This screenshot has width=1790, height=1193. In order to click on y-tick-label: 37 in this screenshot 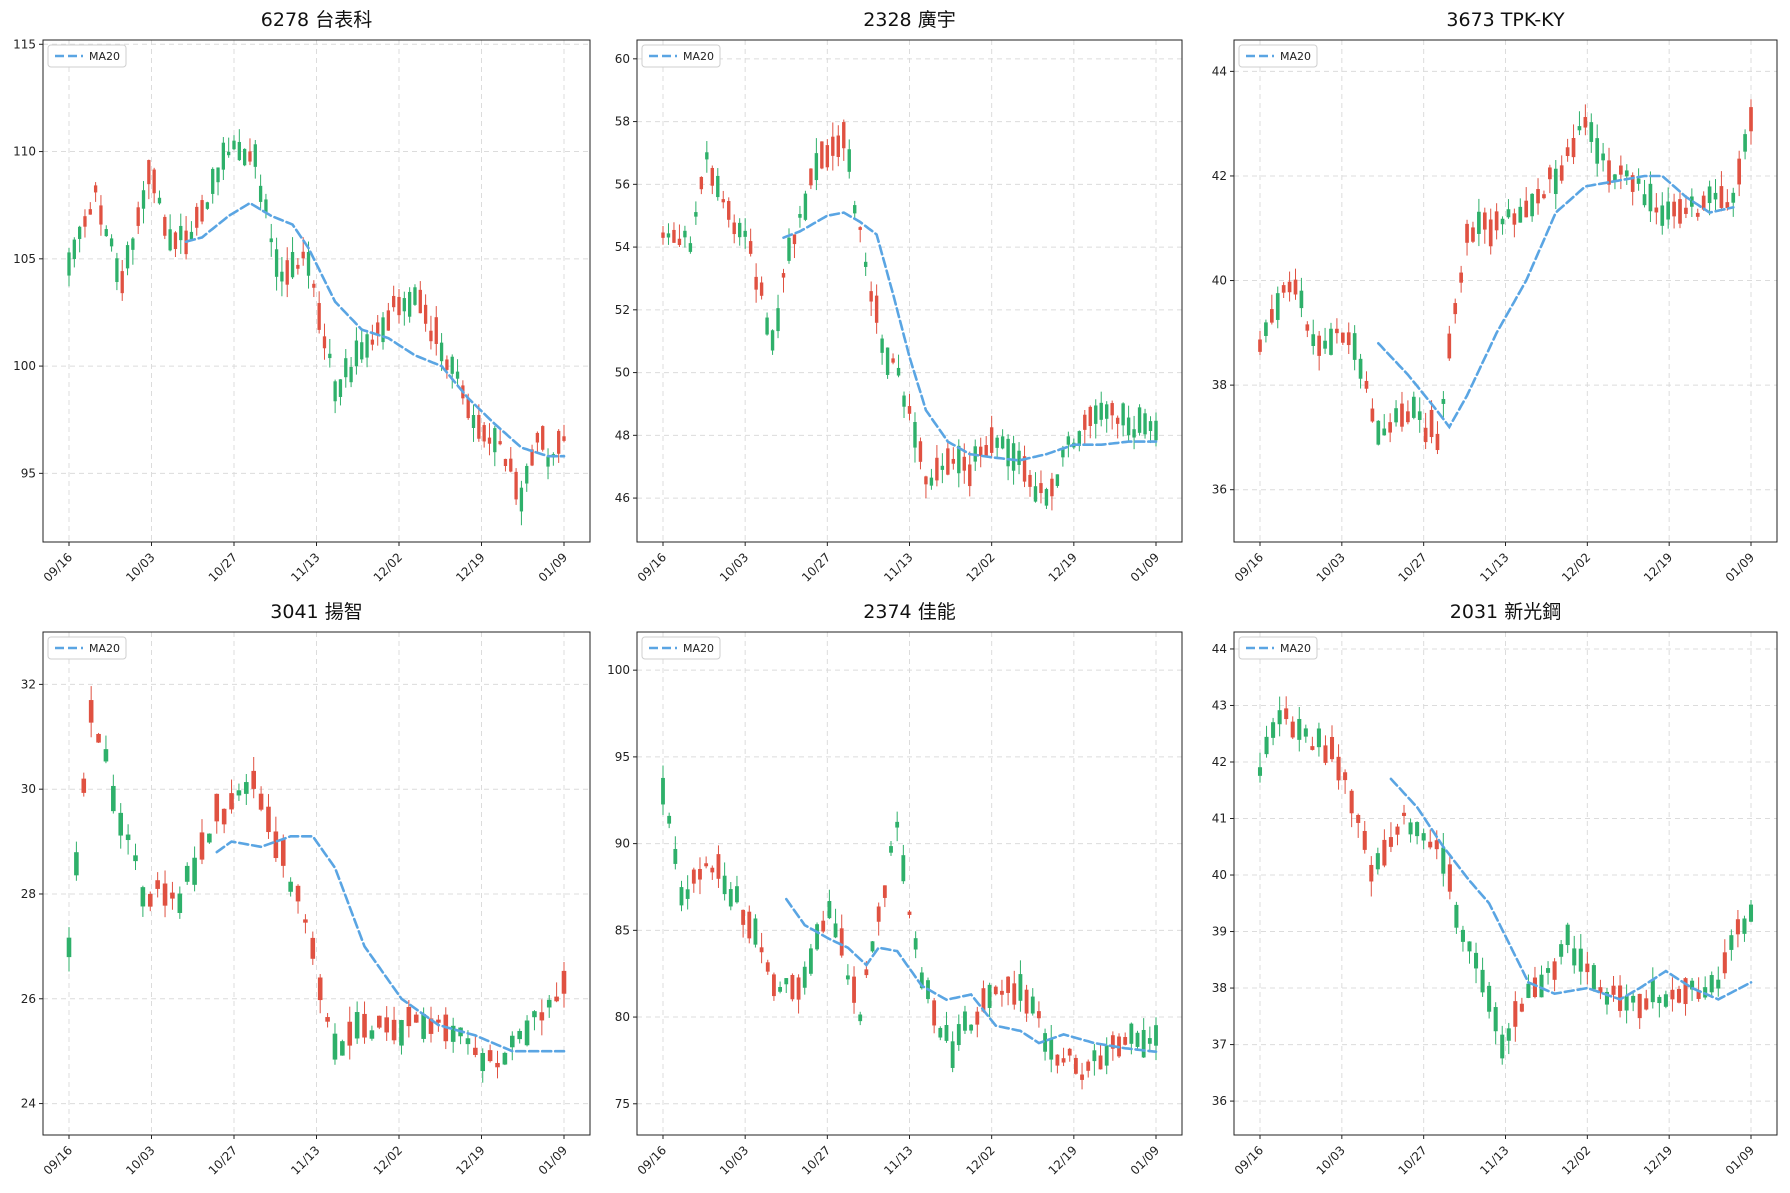, I will do `click(1219, 1045)`.